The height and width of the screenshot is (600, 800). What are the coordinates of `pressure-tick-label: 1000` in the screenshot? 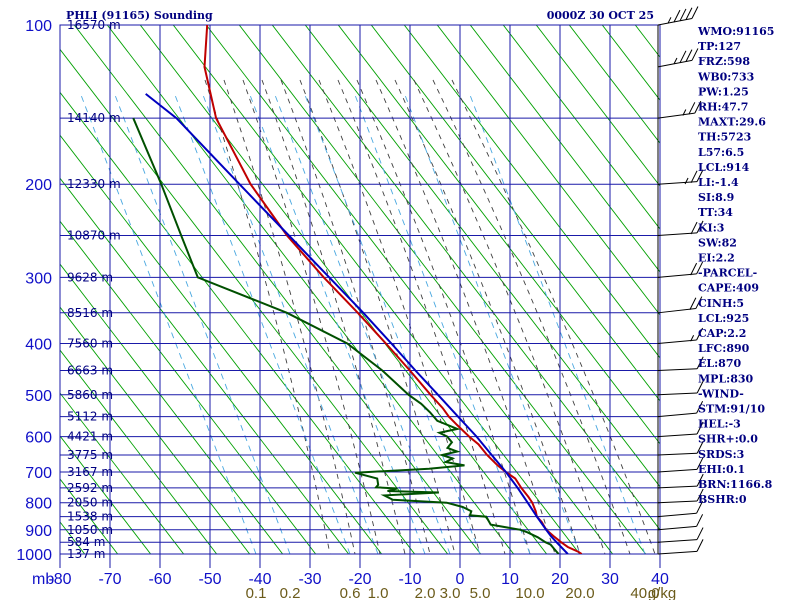 It's located at (34, 555).